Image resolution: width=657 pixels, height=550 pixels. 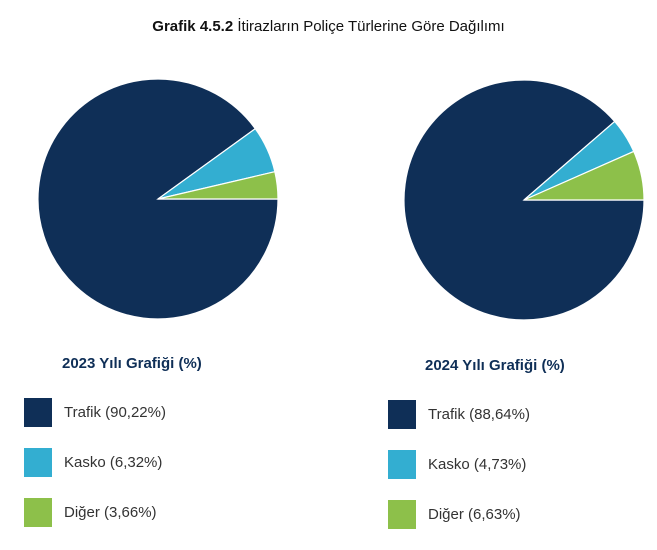 What do you see at coordinates (479, 414) in the screenshot?
I see `legend-label-trafik: Trafik (88,64%)` at bounding box center [479, 414].